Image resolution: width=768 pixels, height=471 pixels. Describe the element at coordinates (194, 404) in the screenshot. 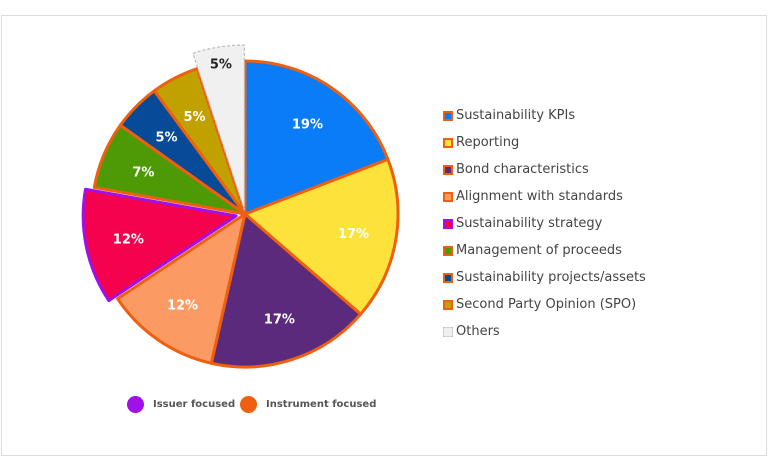

I see `issuer-label: Issuer focused` at that location.